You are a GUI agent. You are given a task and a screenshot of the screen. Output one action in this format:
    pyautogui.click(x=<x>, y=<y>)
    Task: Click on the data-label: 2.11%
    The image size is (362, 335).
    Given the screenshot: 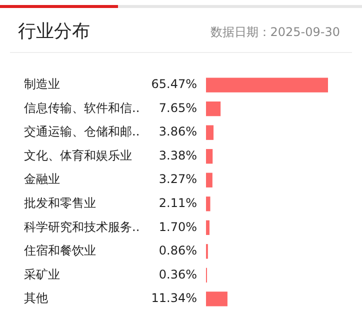 What is the action you would take?
    pyautogui.click(x=177, y=203)
    